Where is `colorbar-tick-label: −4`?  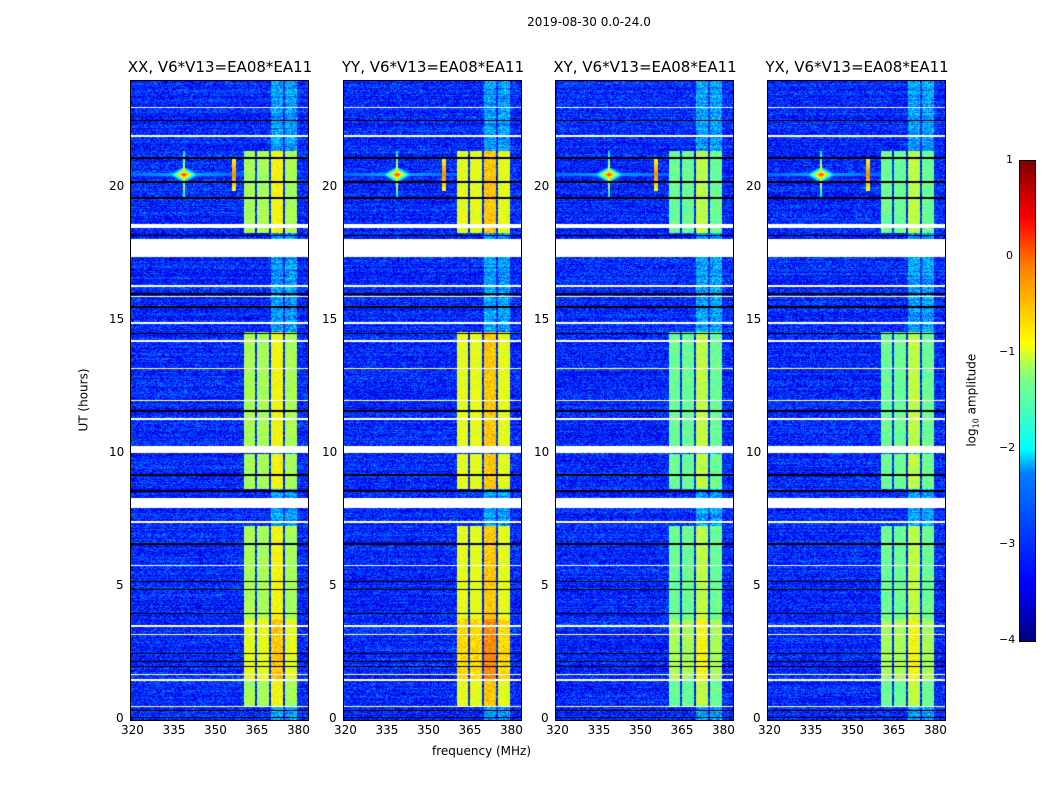 colorbar-tick-label: −4 is located at coordinates (1007, 639).